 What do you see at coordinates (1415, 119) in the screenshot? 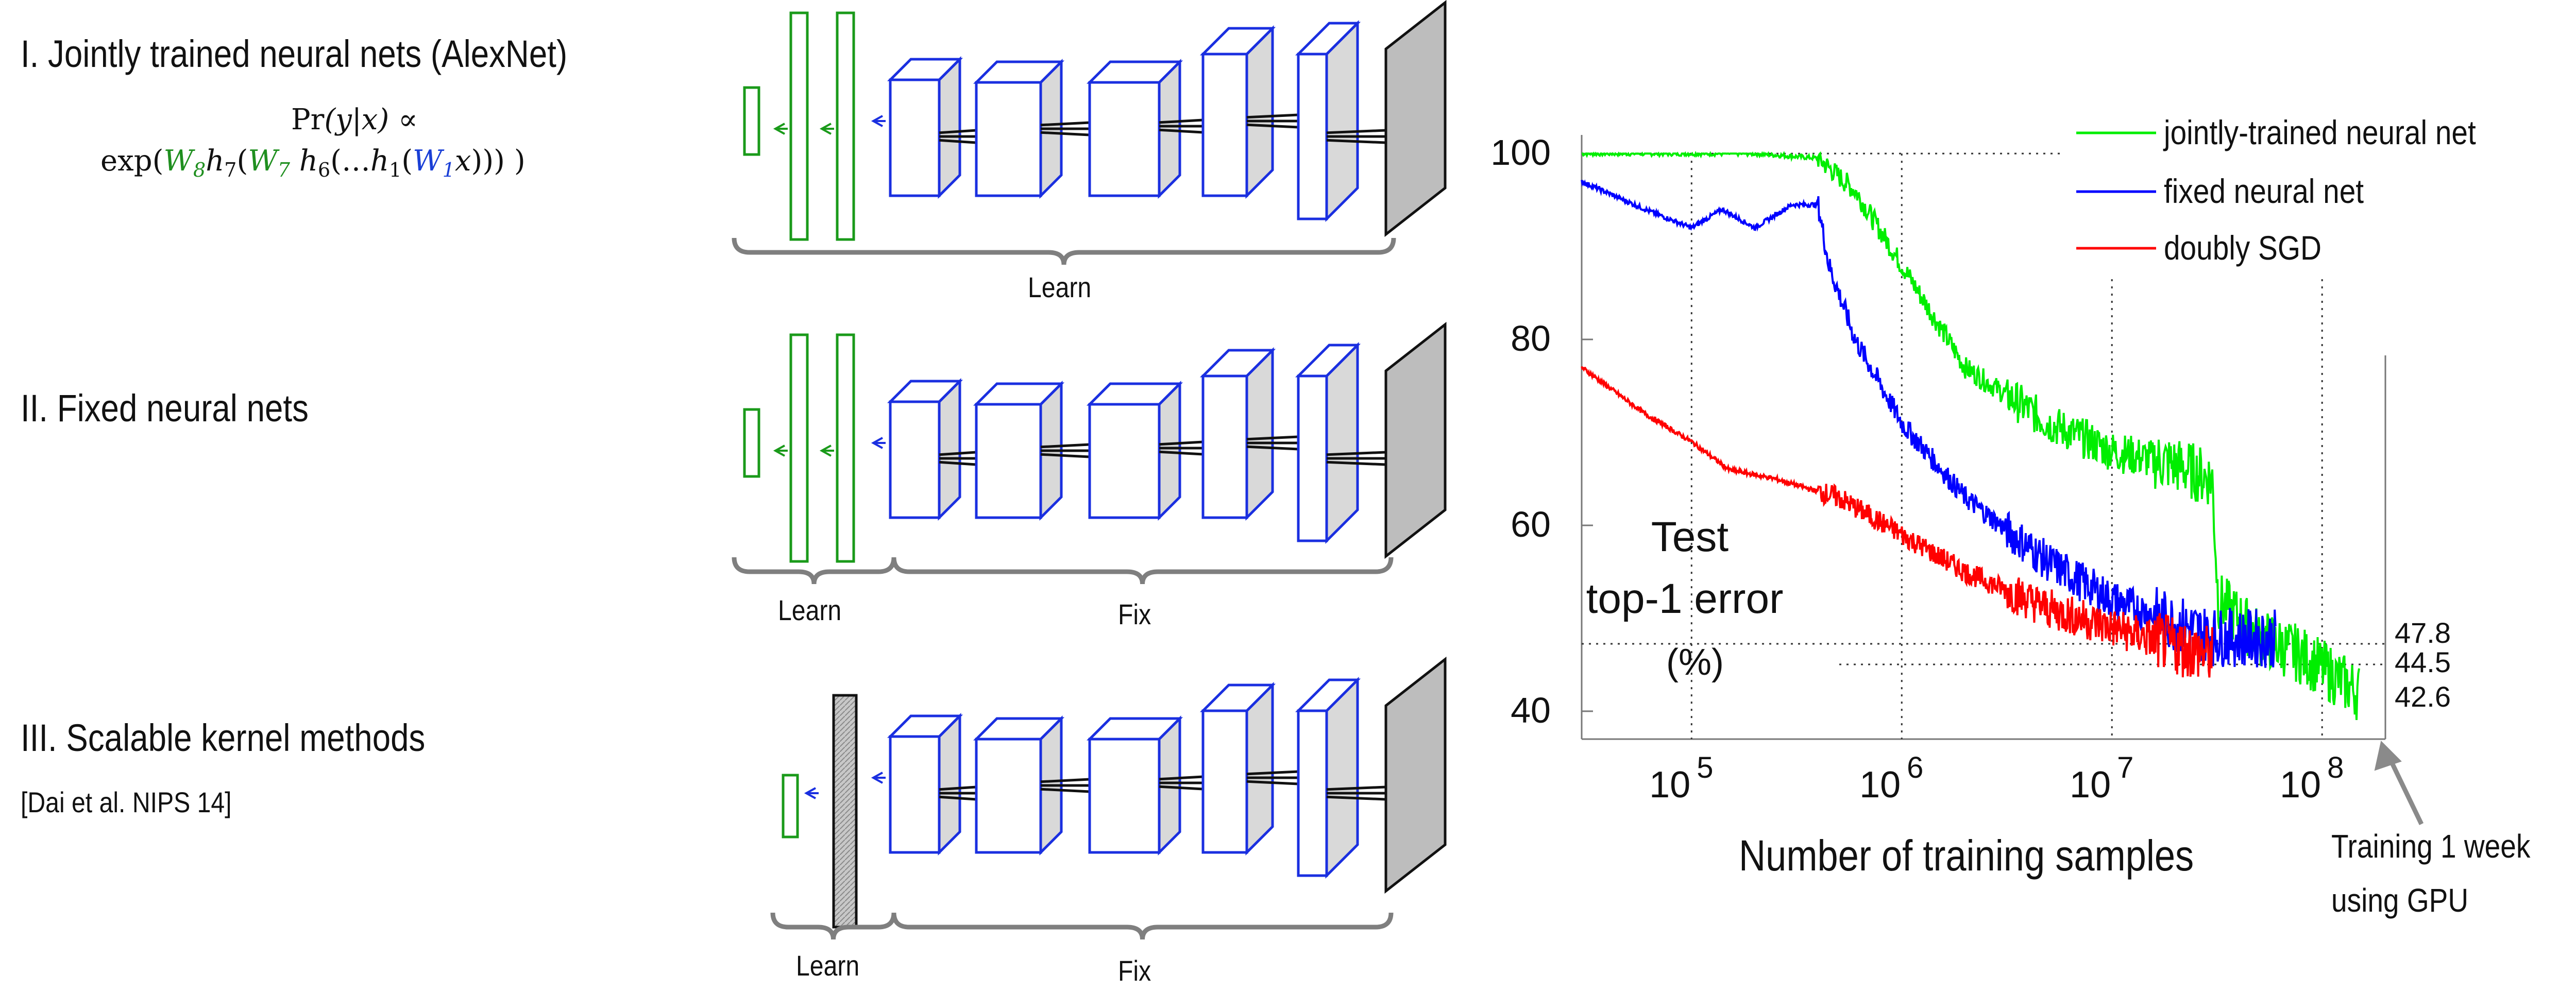
I see `net1-input-image` at bounding box center [1415, 119].